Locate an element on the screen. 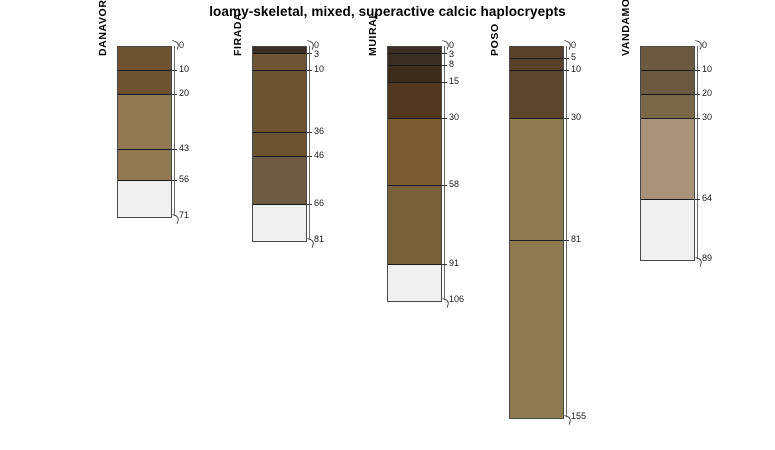 The height and width of the screenshot is (450, 775). horizon-bw is located at coordinates (414, 152).